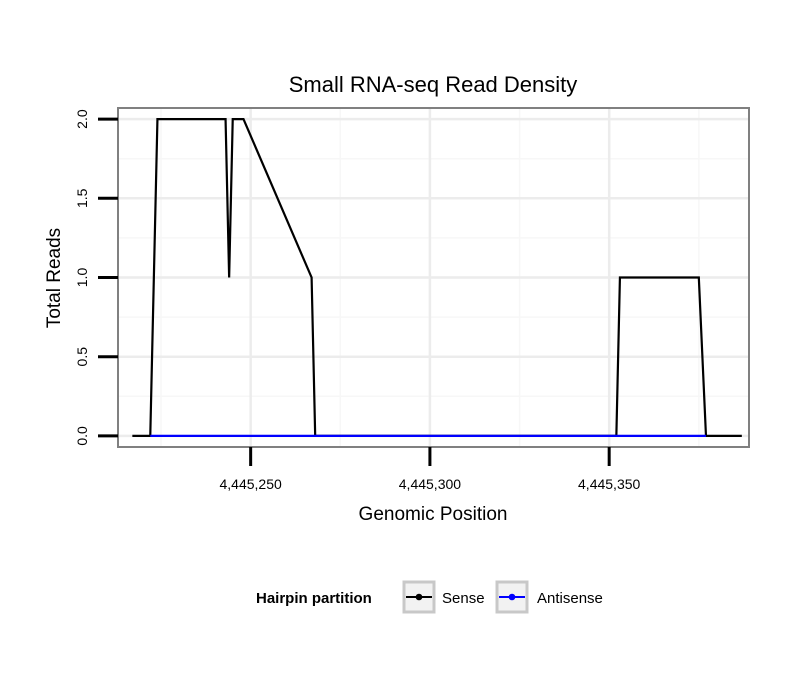 This screenshot has width=810, height=690. What do you see at coordinates (430, 484) in the screenshot?
I see `x-tick-label: 4,445,300` at bounding box center [430, 484].